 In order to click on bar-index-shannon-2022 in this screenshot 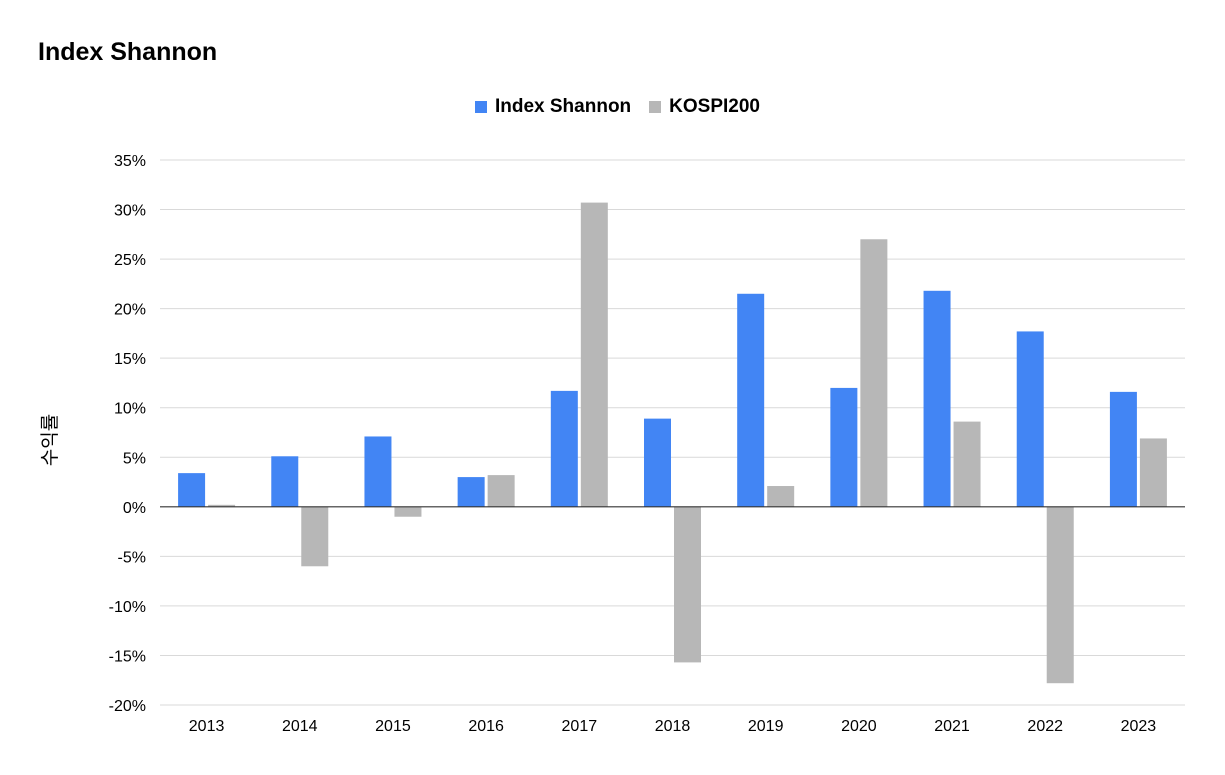, I will do `click(1030, 419)`.